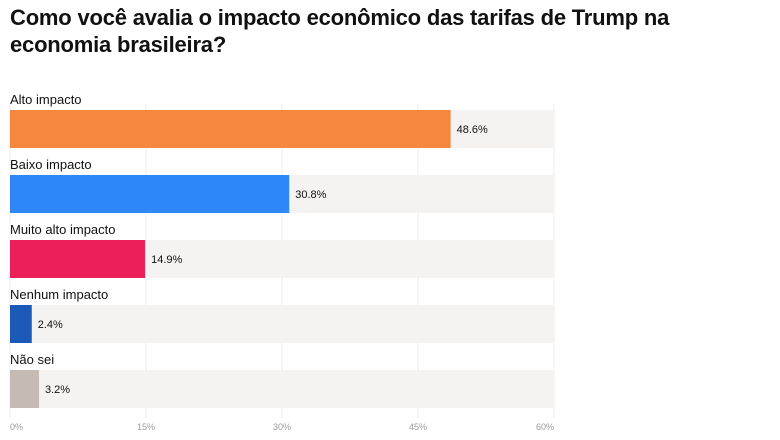 This screenshot has width=780, height=440. What do you see at coordinates (418, 427) in the screenshot?
I see `x-tick-label: 45%` at bounding box center [418, 427].